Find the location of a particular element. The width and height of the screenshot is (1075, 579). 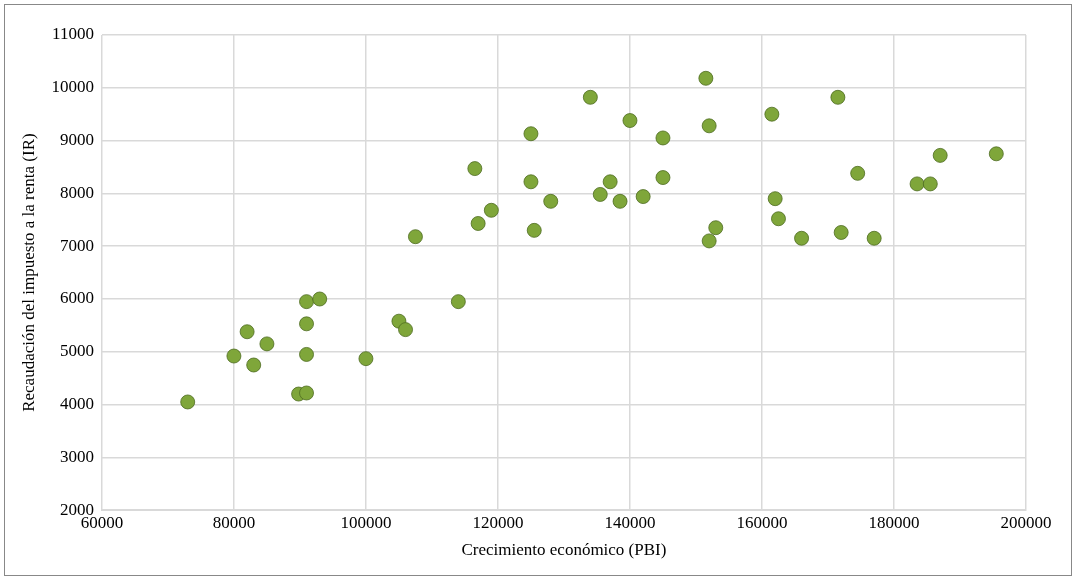

y-tick-label: 3000 is located at coordinates (76, 456).